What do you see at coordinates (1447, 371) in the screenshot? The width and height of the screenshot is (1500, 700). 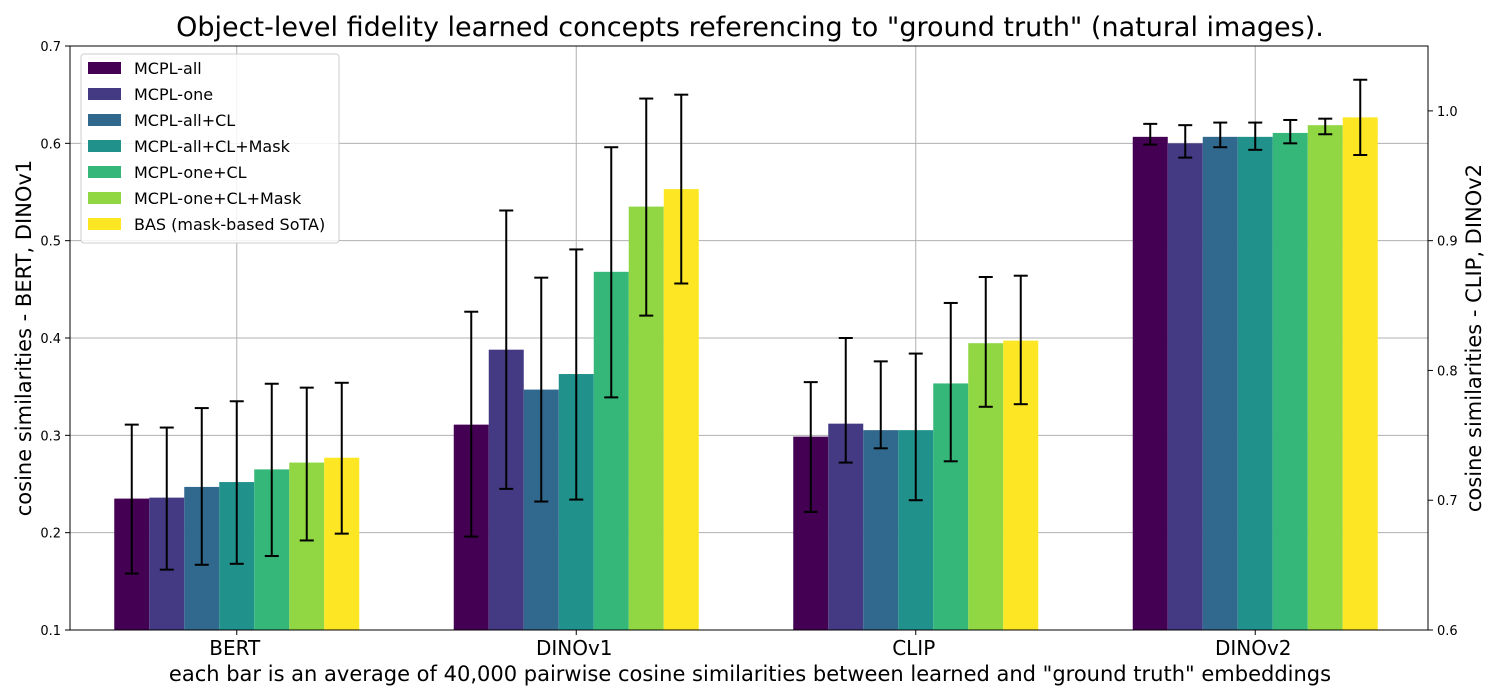 I see `y-right-tick-label: 0.8` at bounding box center [1447, 371].